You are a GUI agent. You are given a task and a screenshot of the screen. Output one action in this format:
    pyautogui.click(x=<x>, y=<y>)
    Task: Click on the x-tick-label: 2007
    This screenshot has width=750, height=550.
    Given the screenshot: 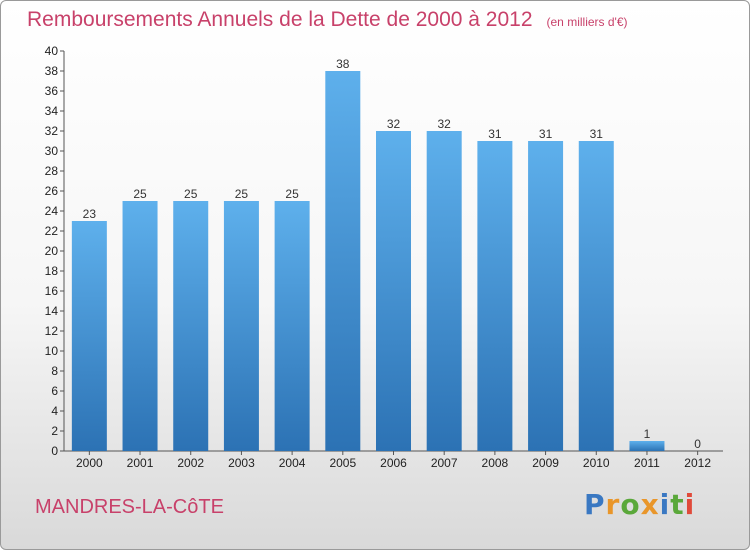 What is the action you would take?
    pyautogui.click(x=444, y=463)
    